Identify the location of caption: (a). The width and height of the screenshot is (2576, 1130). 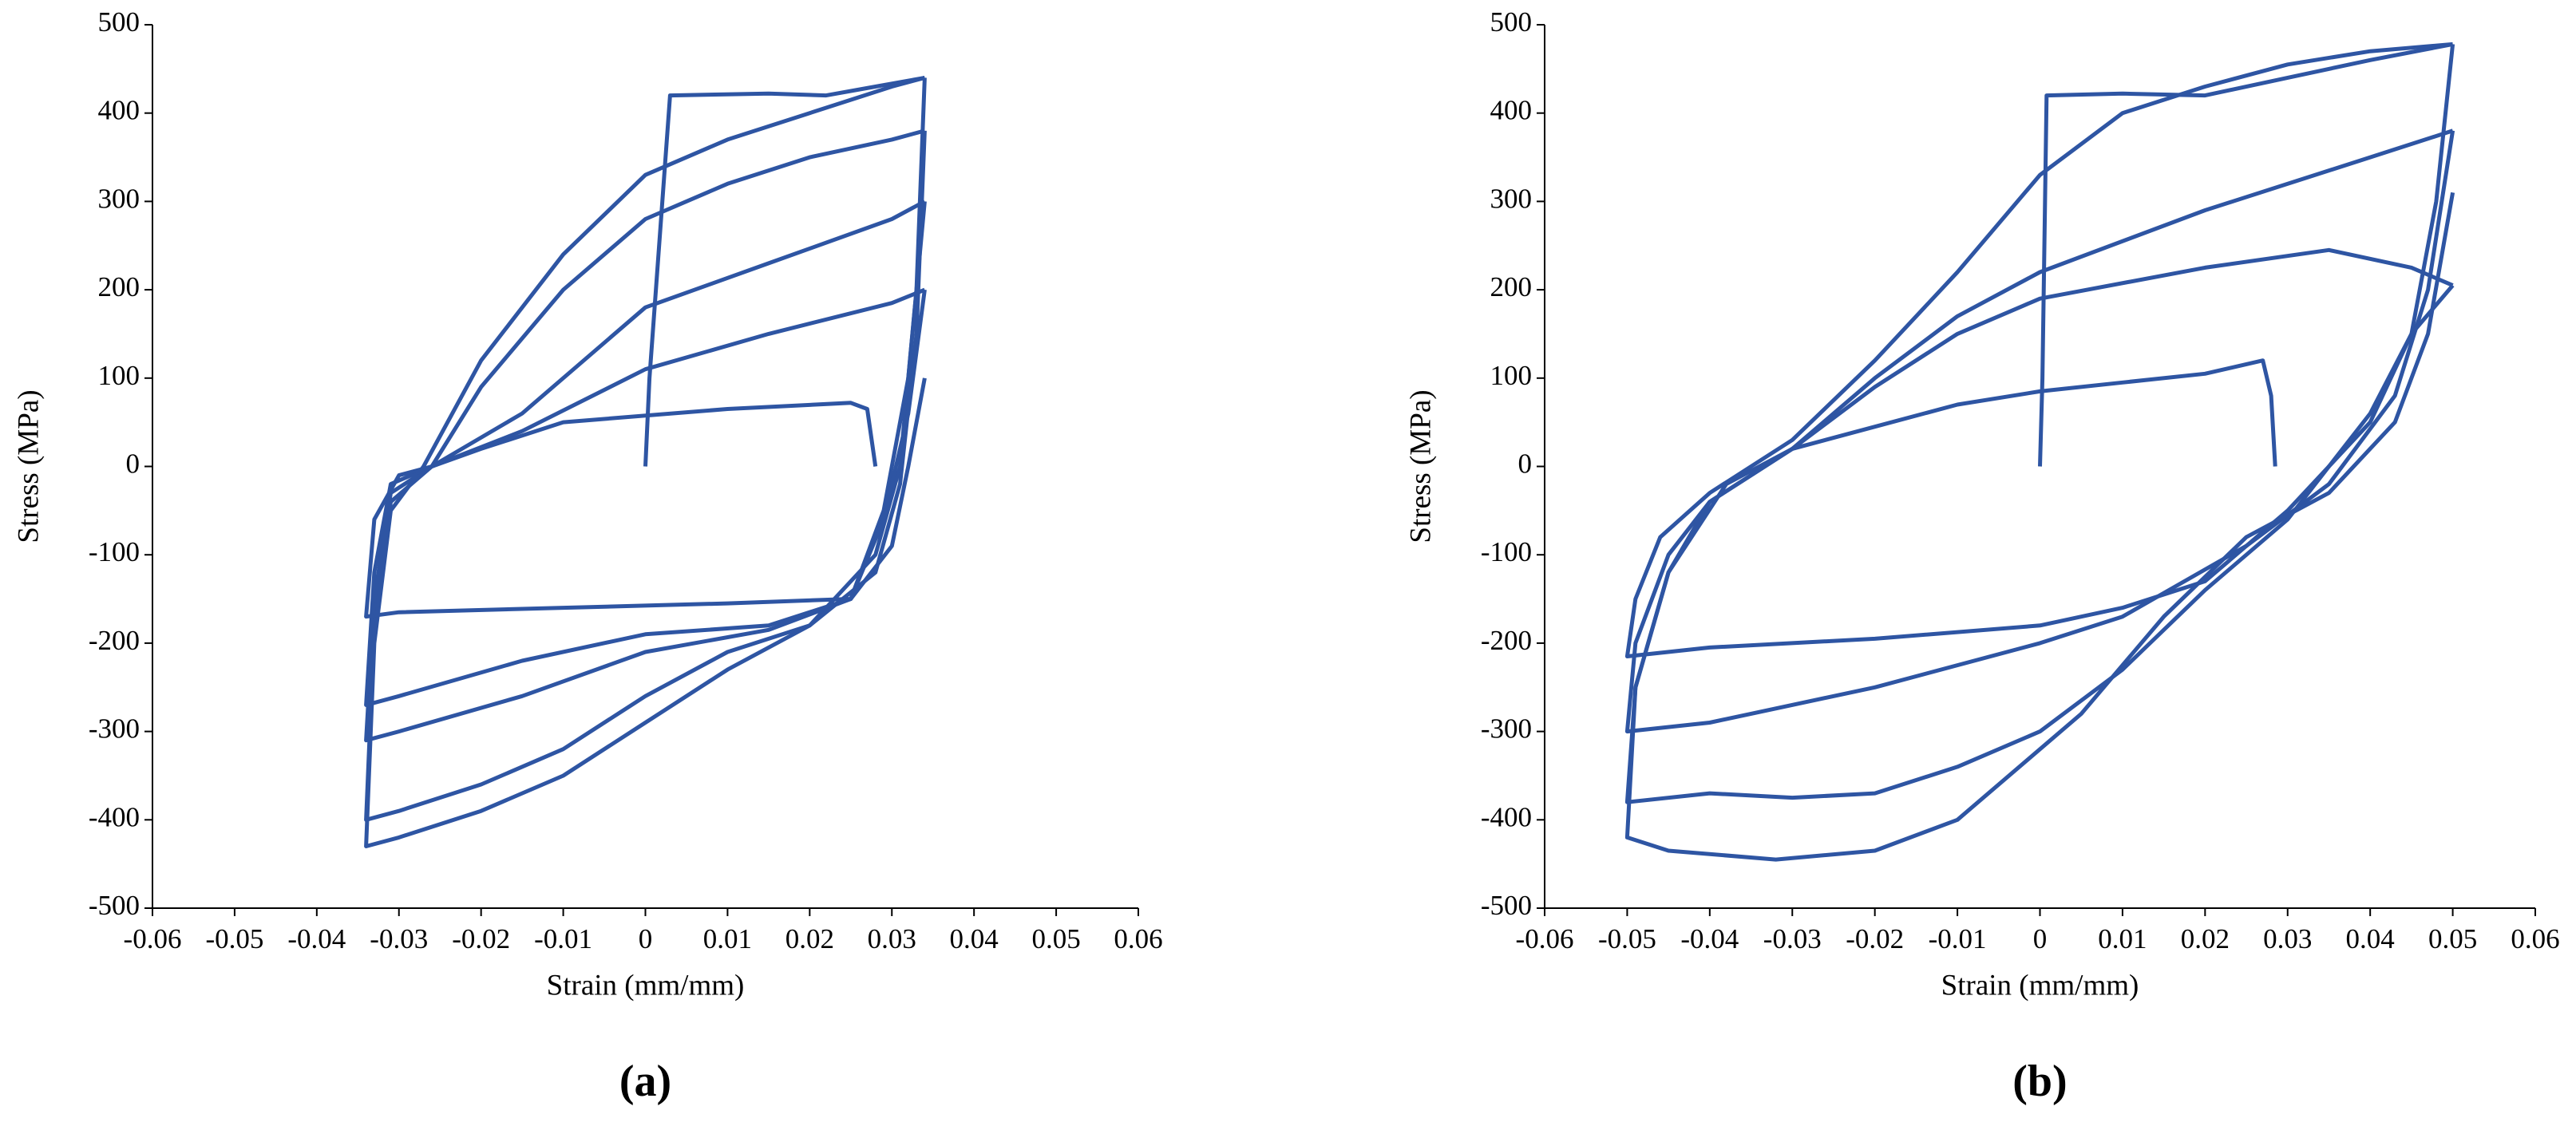
(645, 1081).